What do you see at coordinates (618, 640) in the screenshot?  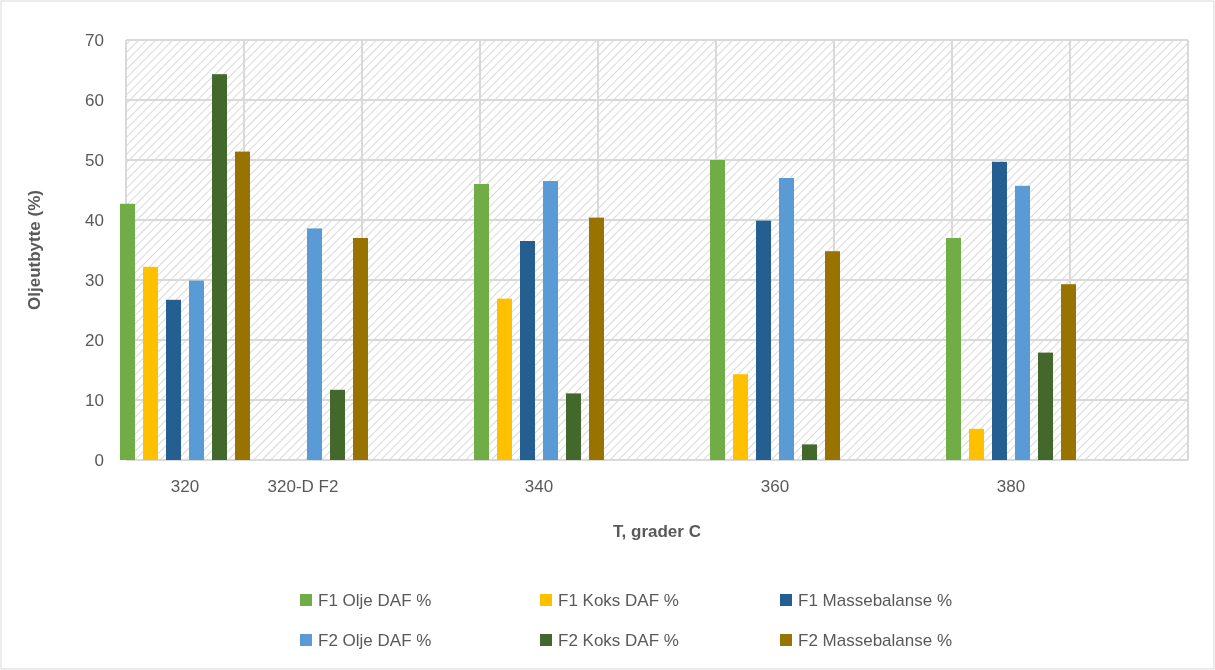 I see `legend-label: F2 Koks DAF %` at bounding box center [618, 640].